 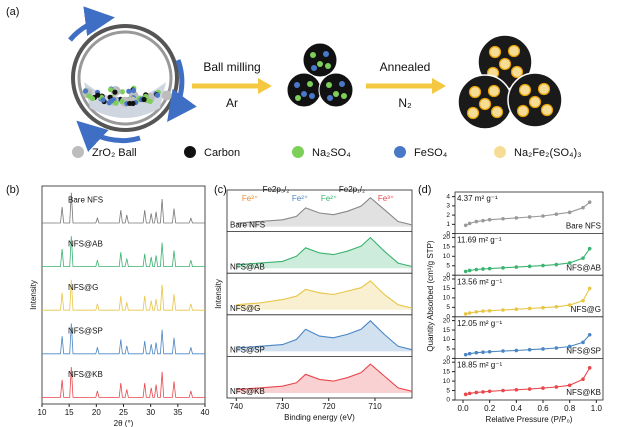 I want to click on x-tick-label: 1.0, so click(x=597, y=408).